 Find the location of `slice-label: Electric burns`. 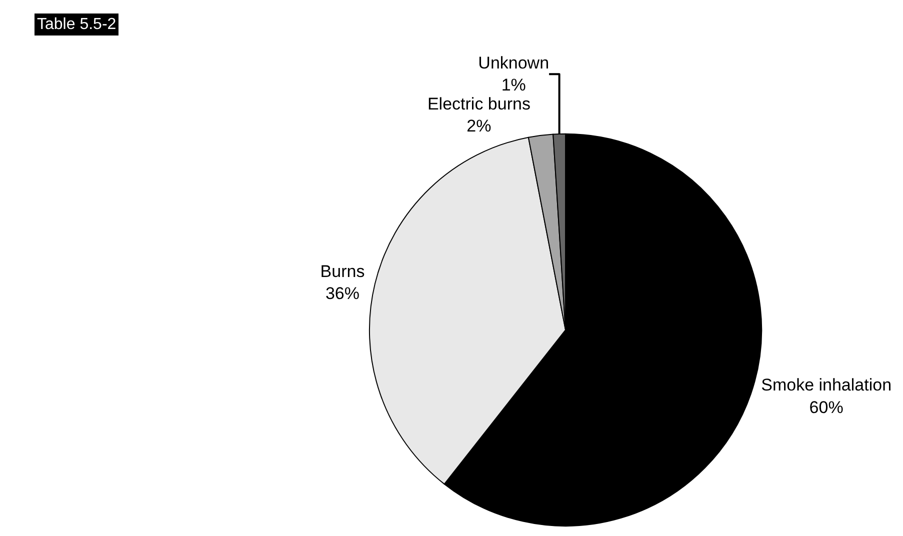

slice-label: Electric burns is located at coordinates (478, 104).